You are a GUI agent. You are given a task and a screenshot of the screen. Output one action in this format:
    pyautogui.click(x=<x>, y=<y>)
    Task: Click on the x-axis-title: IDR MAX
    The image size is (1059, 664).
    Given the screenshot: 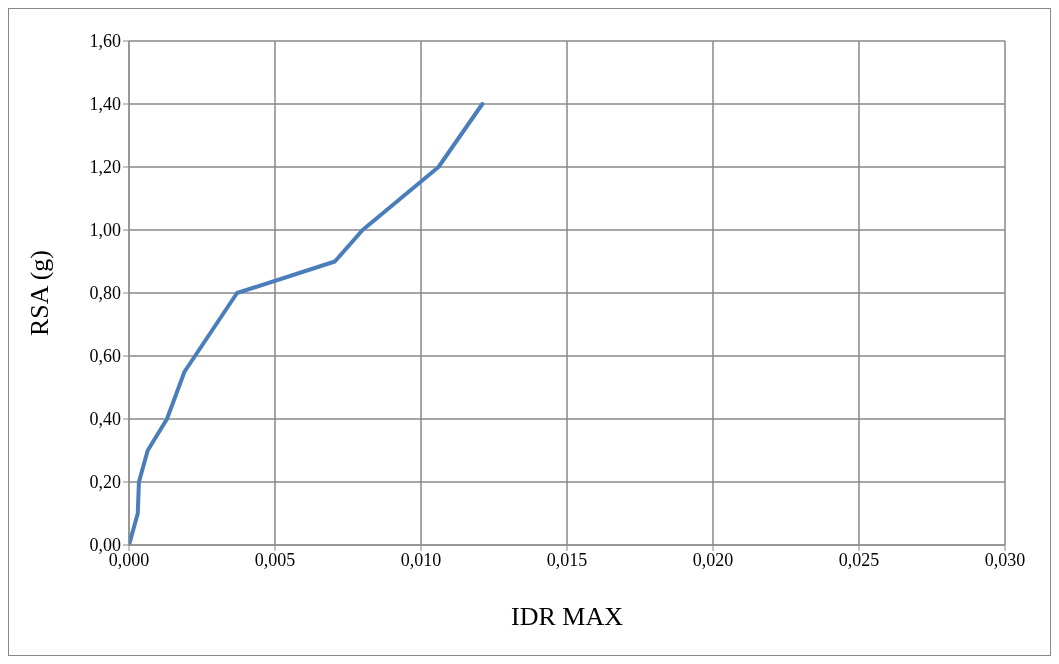 What is the action you would take?
    pyautogui.click(x=567, y=616)
    